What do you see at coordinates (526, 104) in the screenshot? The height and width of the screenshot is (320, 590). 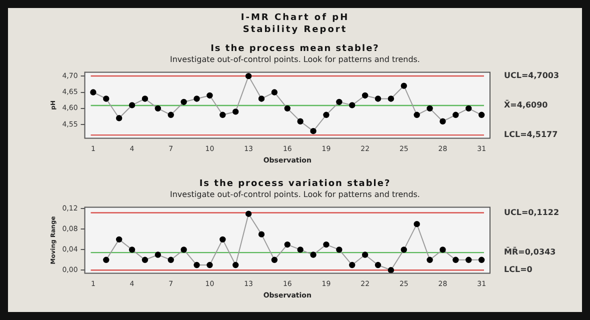 I see `ref-line-label: X̄=4,6090` at bounding box center [526, 104].